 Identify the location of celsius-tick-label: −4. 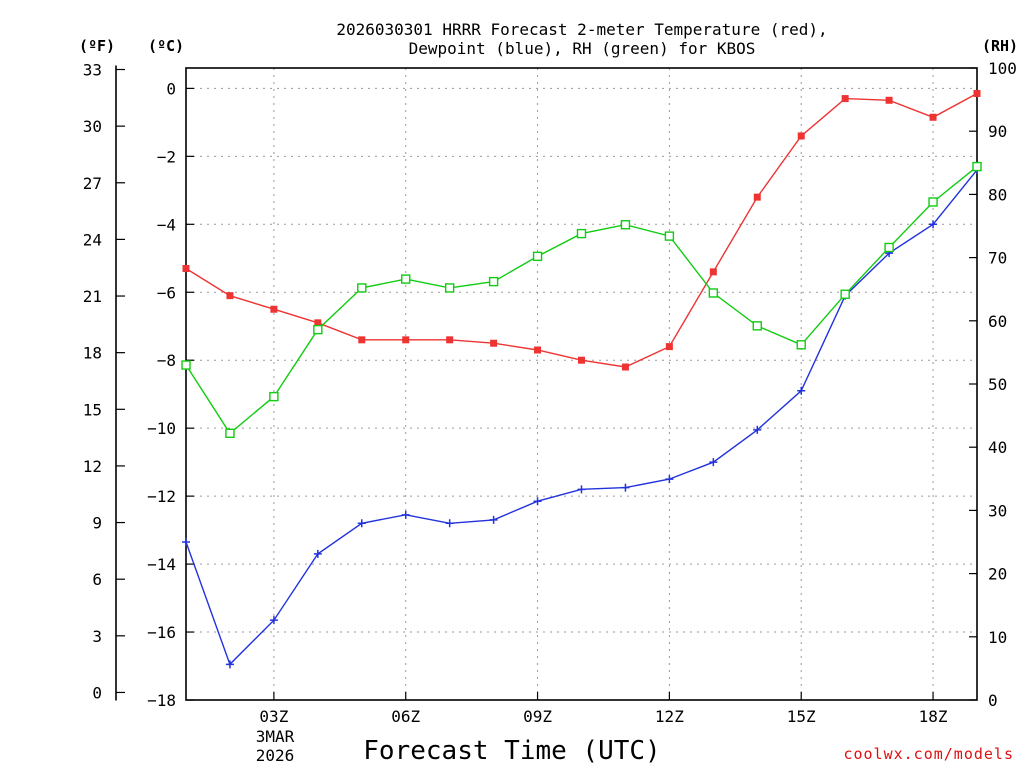
(166, 224).